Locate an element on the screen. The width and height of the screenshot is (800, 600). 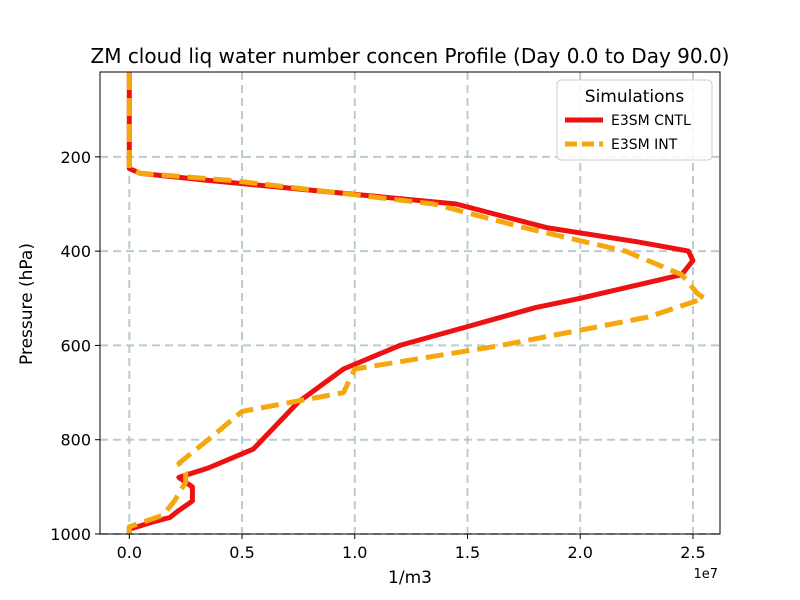
legend-label: E3SM INT is located at coordinates (644, 145).